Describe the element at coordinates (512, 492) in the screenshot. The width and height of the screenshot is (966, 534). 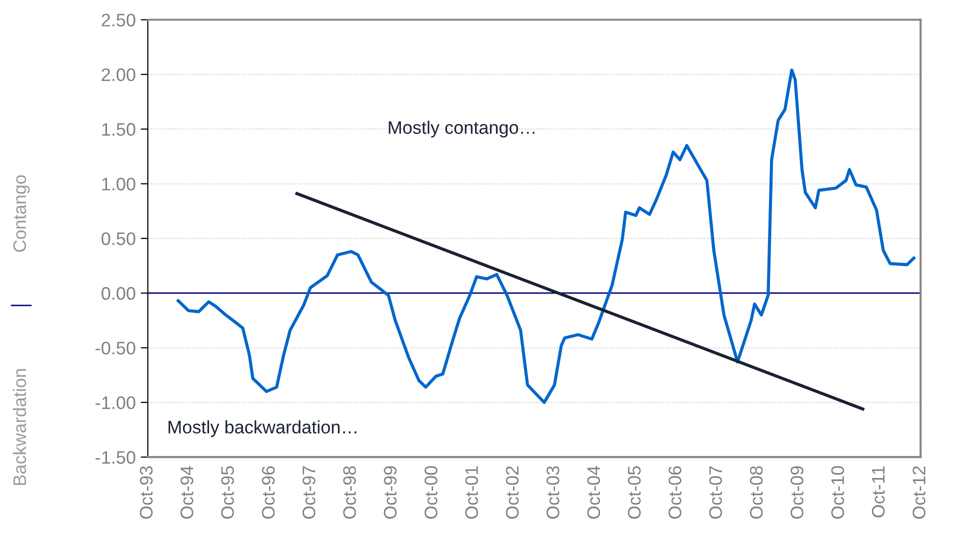
I see `x-tick-label: Oct-02` at that location.